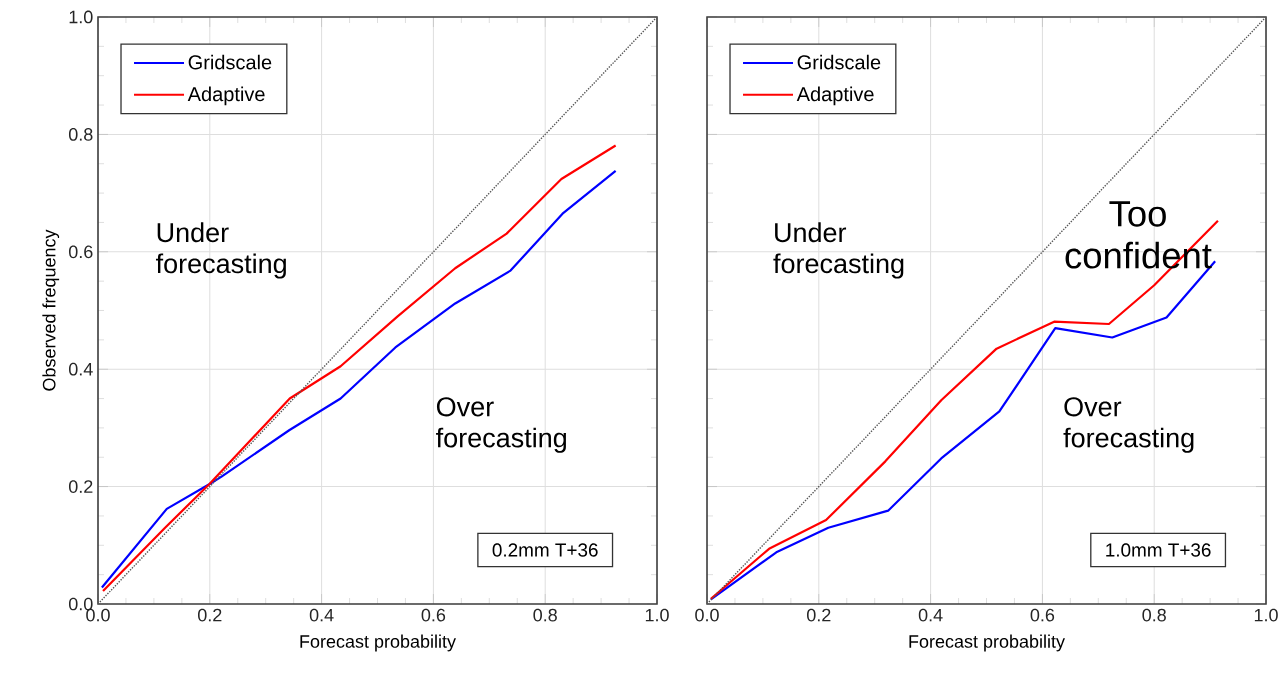 The height and width of the screenshot is (679, 1282). I want to click on y-axis-title: Observed frequency, so click(51, 310).